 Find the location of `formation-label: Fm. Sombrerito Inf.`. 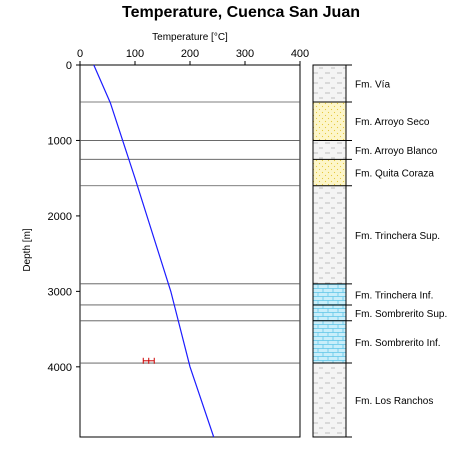

formation-label: Fm. Sombrerito Inf. is located at coordinates (398, 343).